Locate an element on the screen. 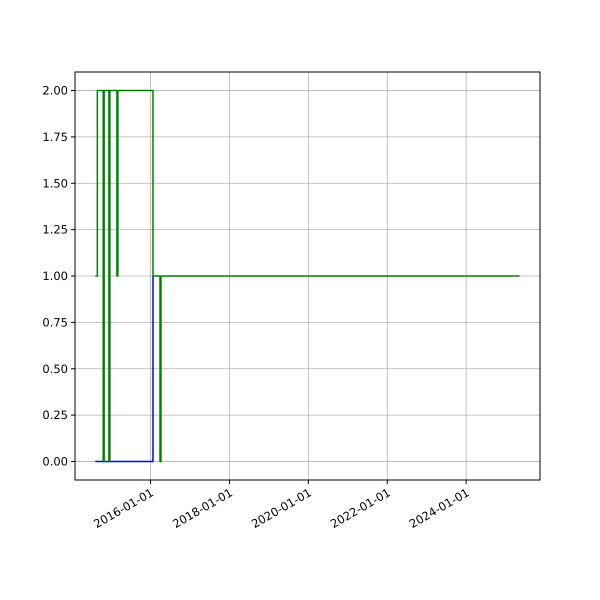 The image size is (600, 600). y-tick-label: 1.50 is located at coordinates (55, 183).